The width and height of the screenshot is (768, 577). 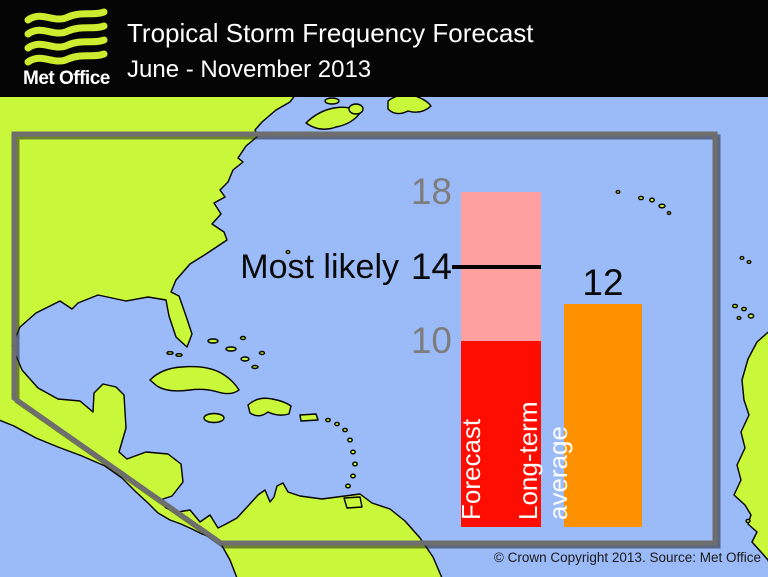 I want to click on bermuda-island, so click(x=288, y=252).